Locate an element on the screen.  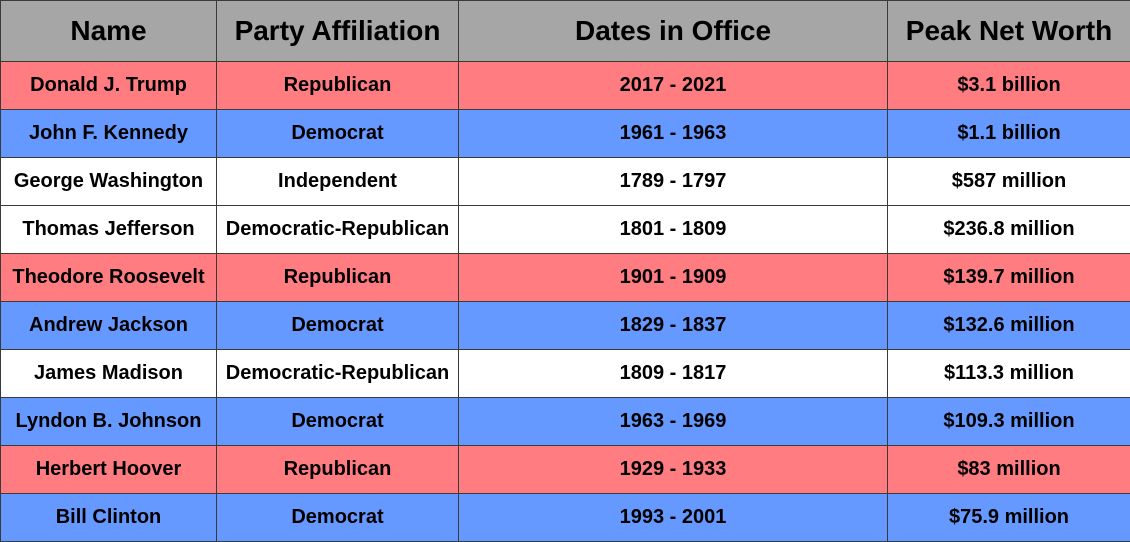
cell-dates: 1961 - 1963 is located at coordinates (673, 134).